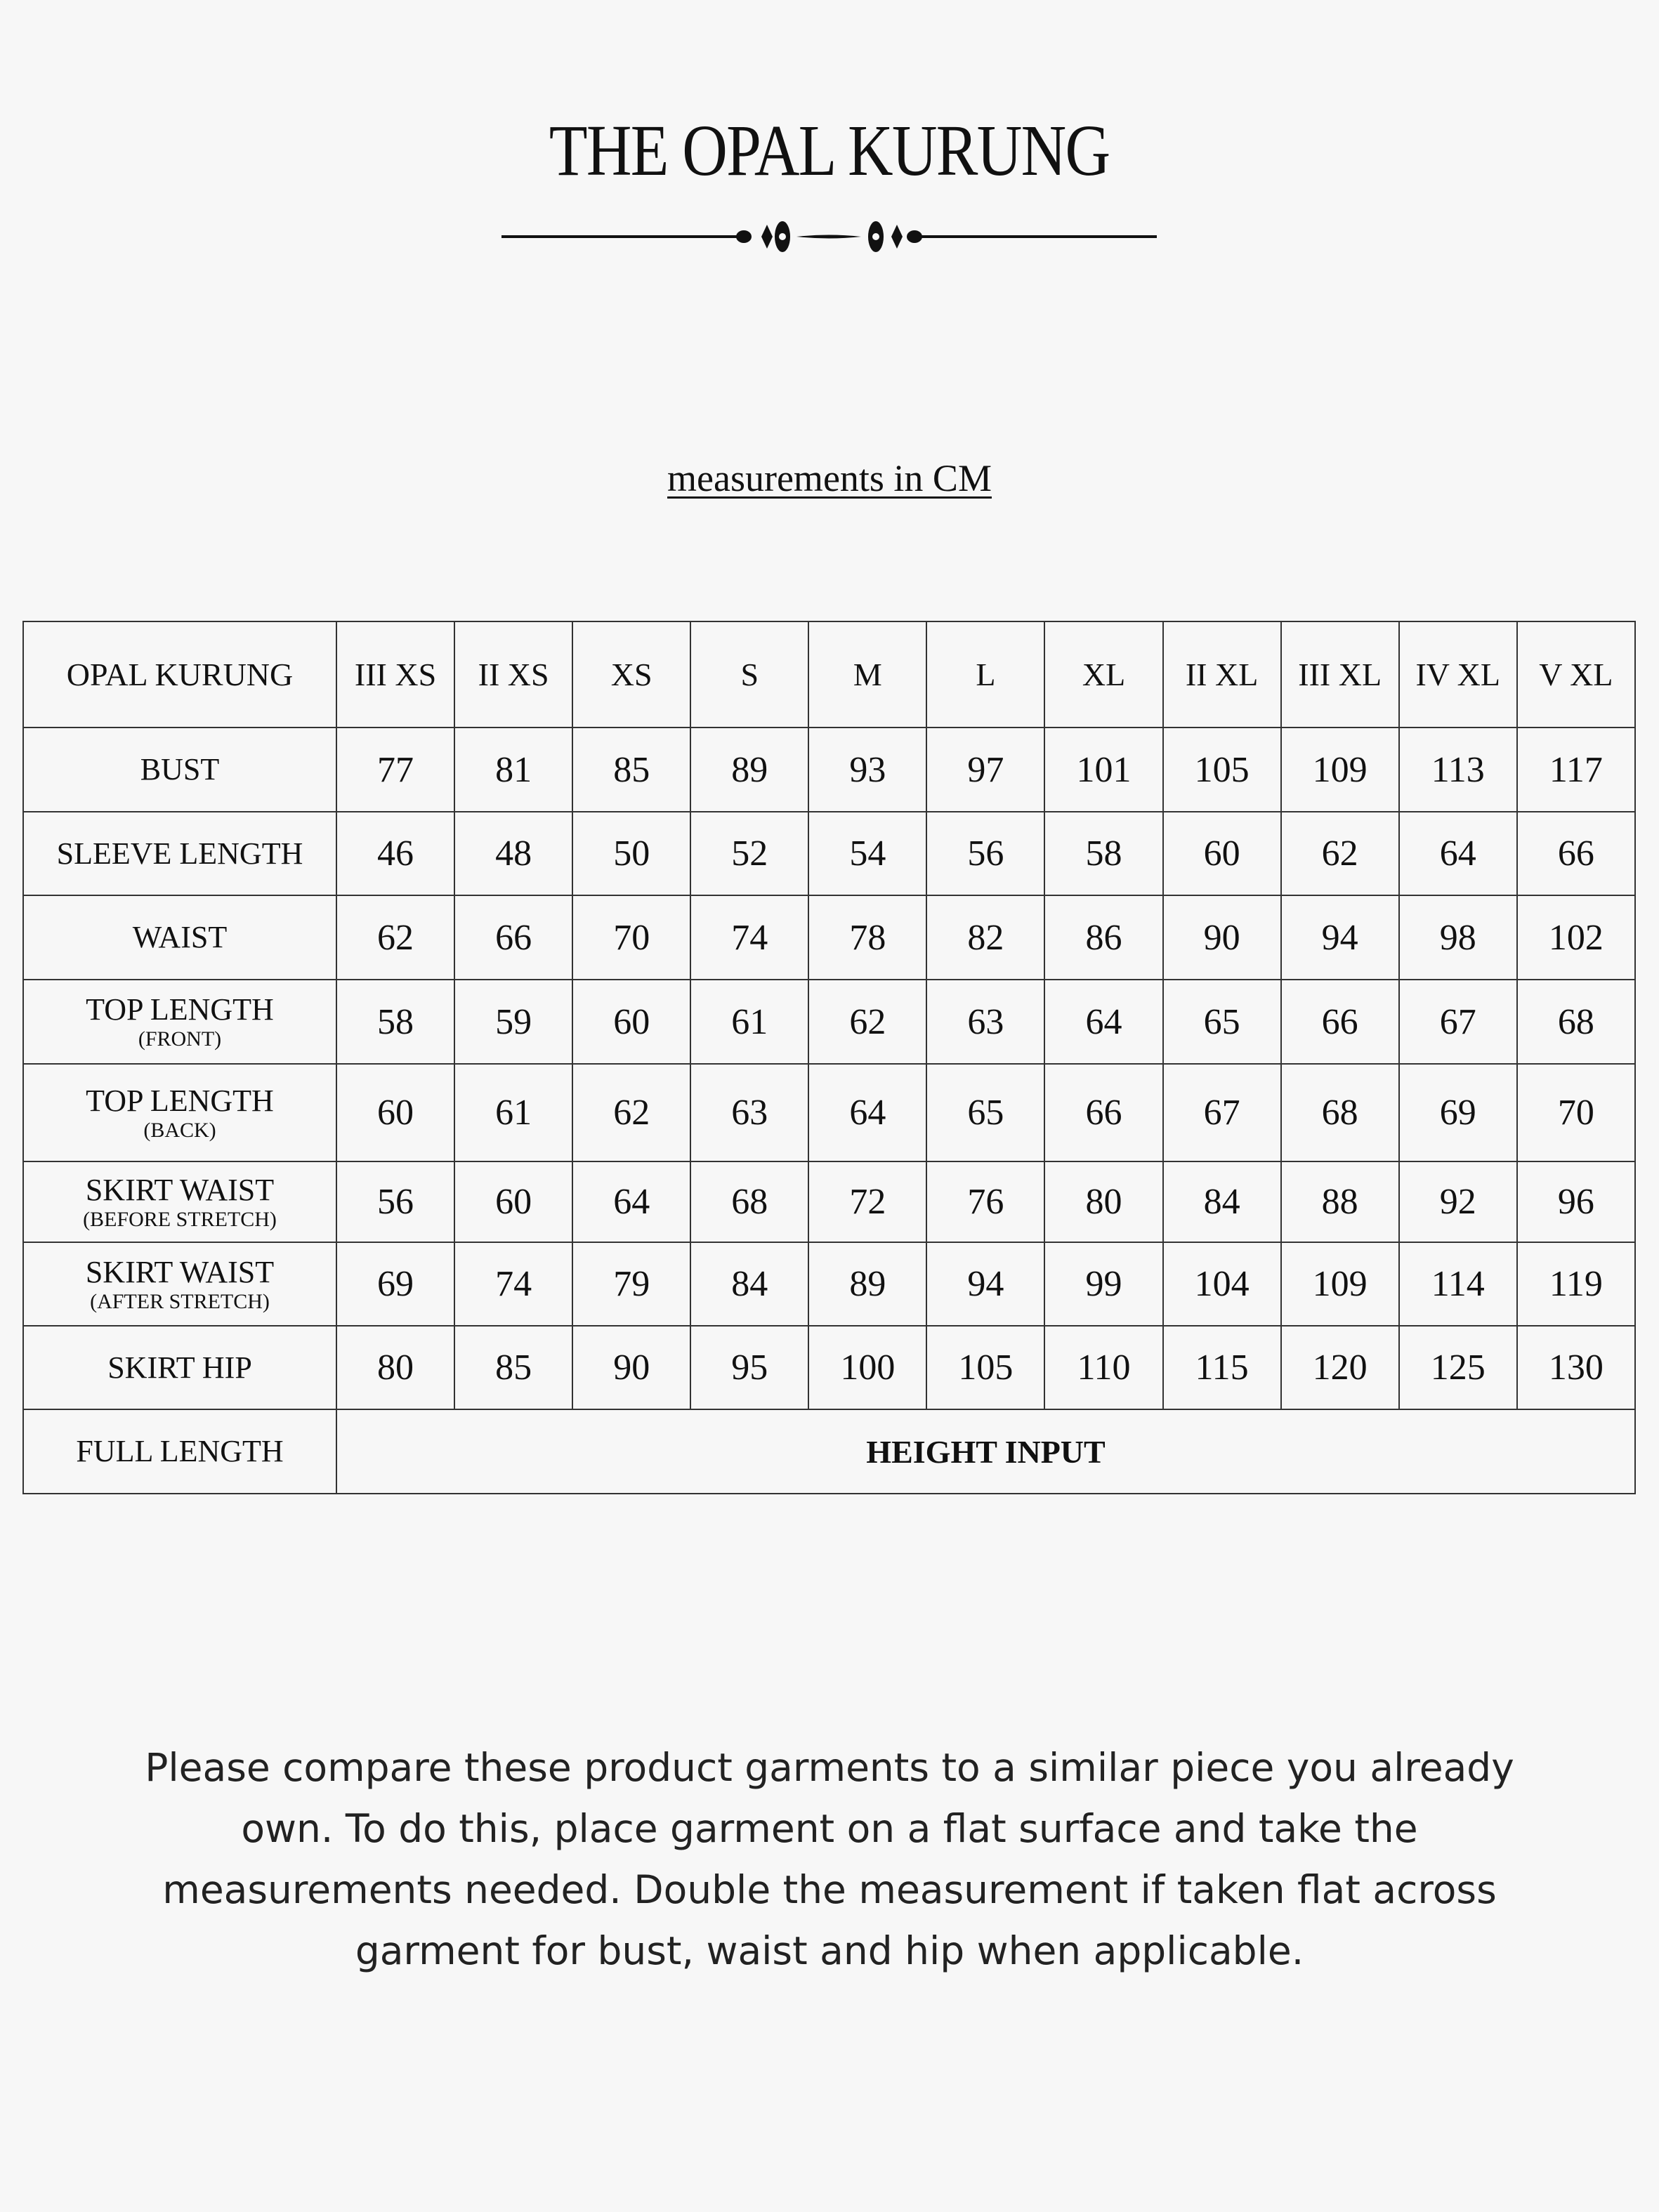  I want to click on measurement-cell: 69, so click(1458, 1112).